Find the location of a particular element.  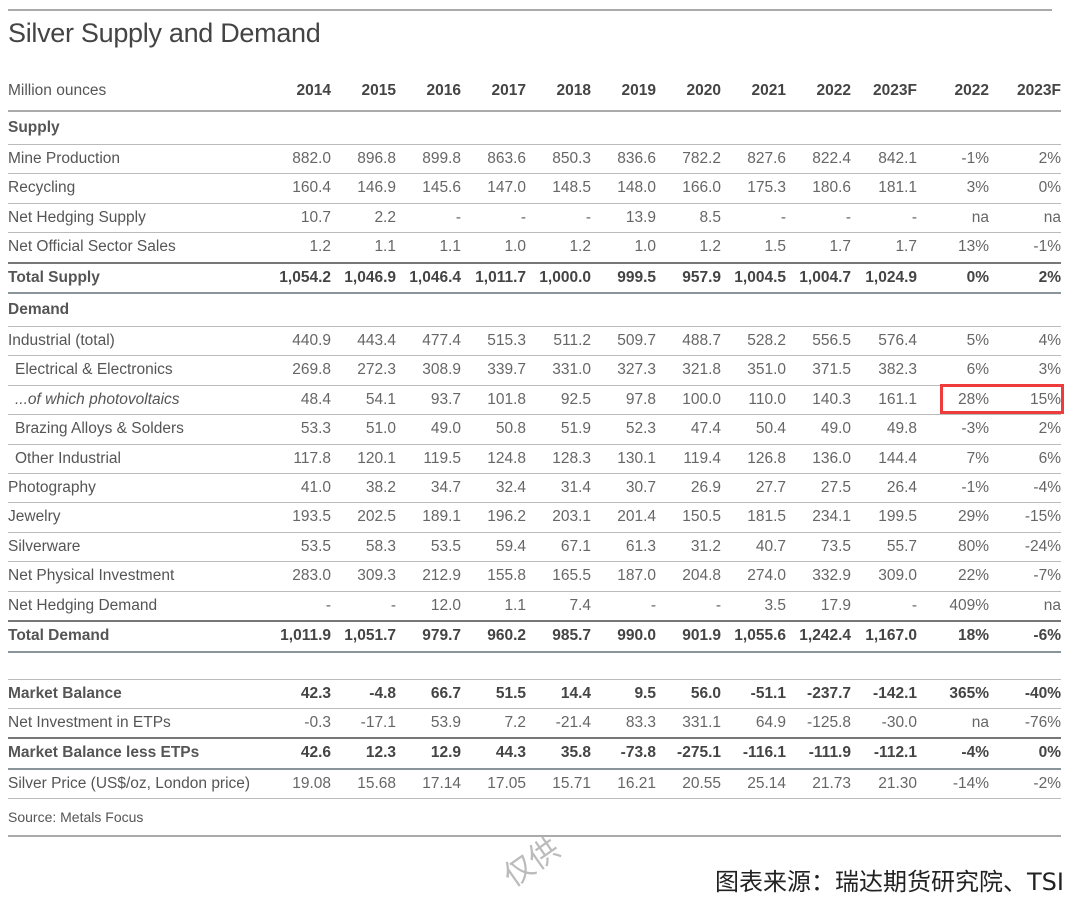

pct-change-cell: 22% is located at coordinates (953, 576).